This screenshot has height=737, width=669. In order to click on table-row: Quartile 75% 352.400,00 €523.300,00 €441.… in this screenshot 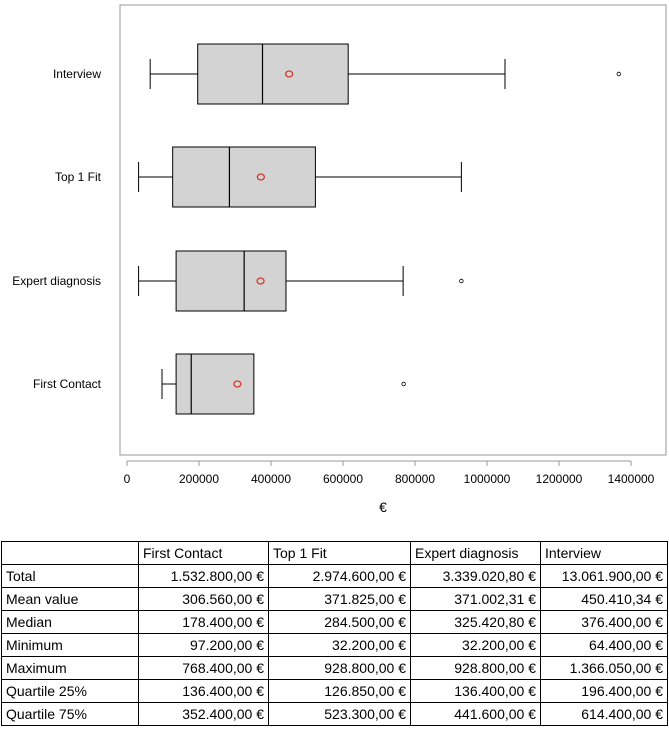, I will do `click(334, 714)`.